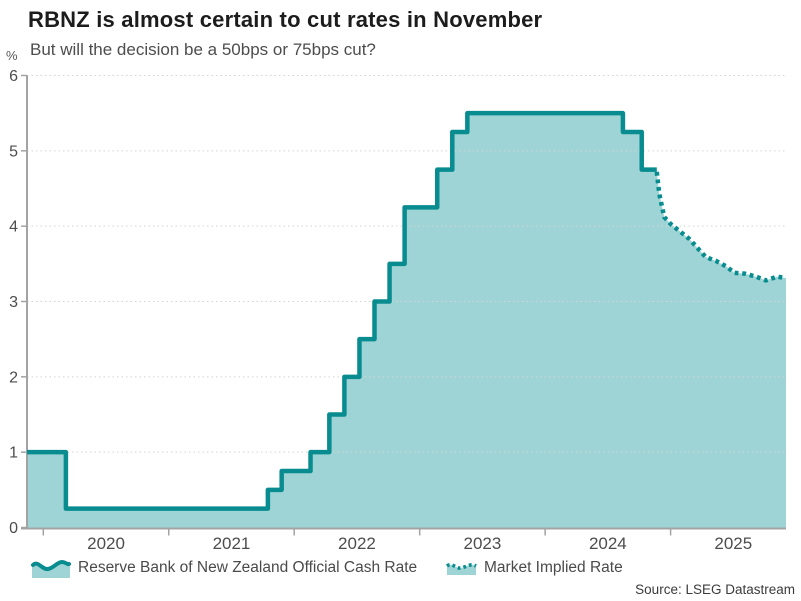  What do you see at coordinates (461, 568) in the screenshot?
I see `dotted-line-swatch-icon` at bounding box center [461, 568].